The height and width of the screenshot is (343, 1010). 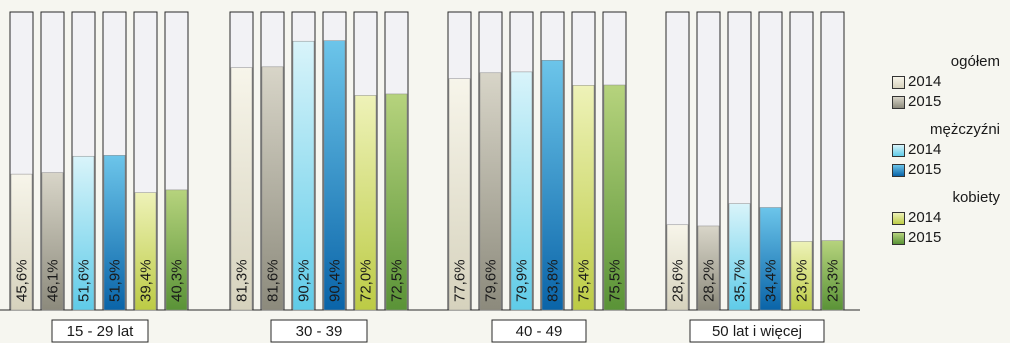 I want to click on data-label: 79,9%, so click(x=522, y=280).